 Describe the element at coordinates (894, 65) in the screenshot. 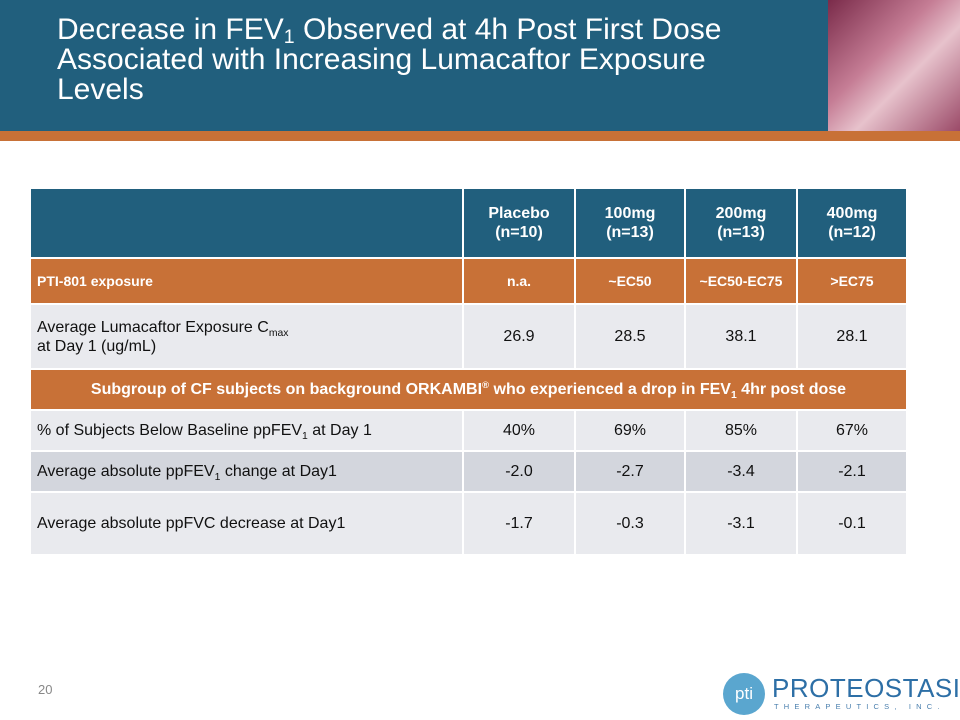

I see `header-image` at that location.